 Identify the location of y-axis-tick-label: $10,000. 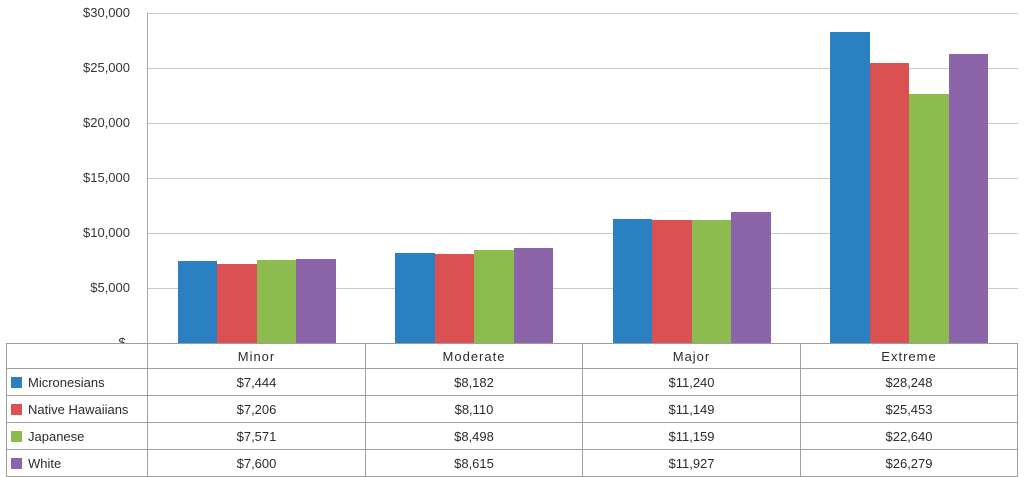
(106, 232).